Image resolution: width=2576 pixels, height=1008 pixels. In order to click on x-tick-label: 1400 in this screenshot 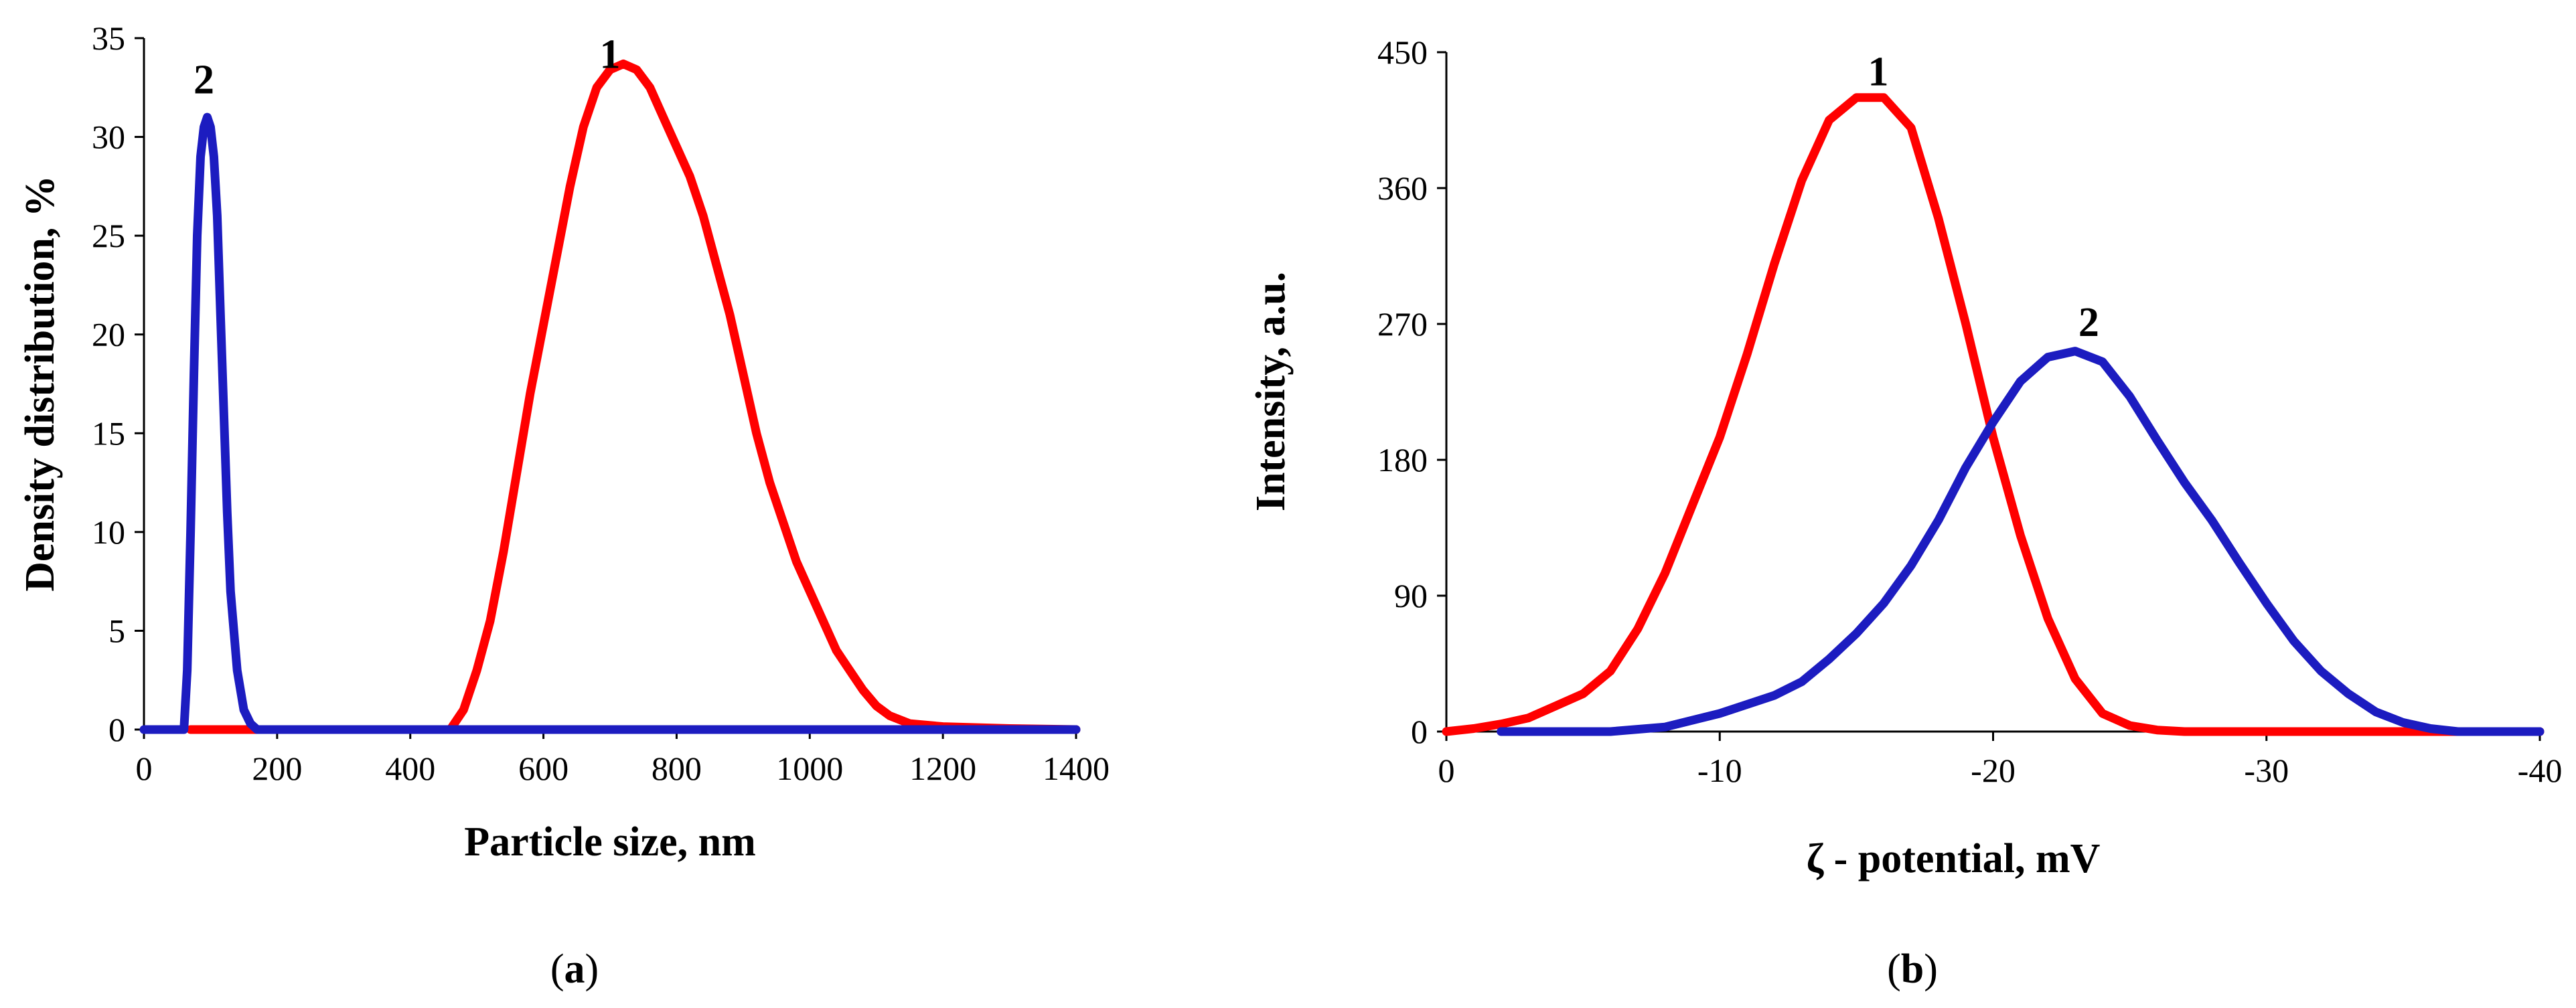, I will do `click(1076, 768)`.